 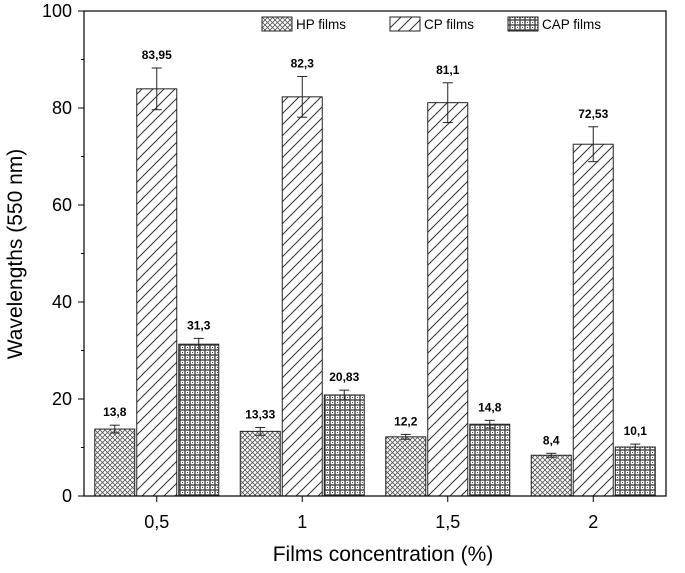 I want to click on data-label: 82,3, so click(x=303, y=63).